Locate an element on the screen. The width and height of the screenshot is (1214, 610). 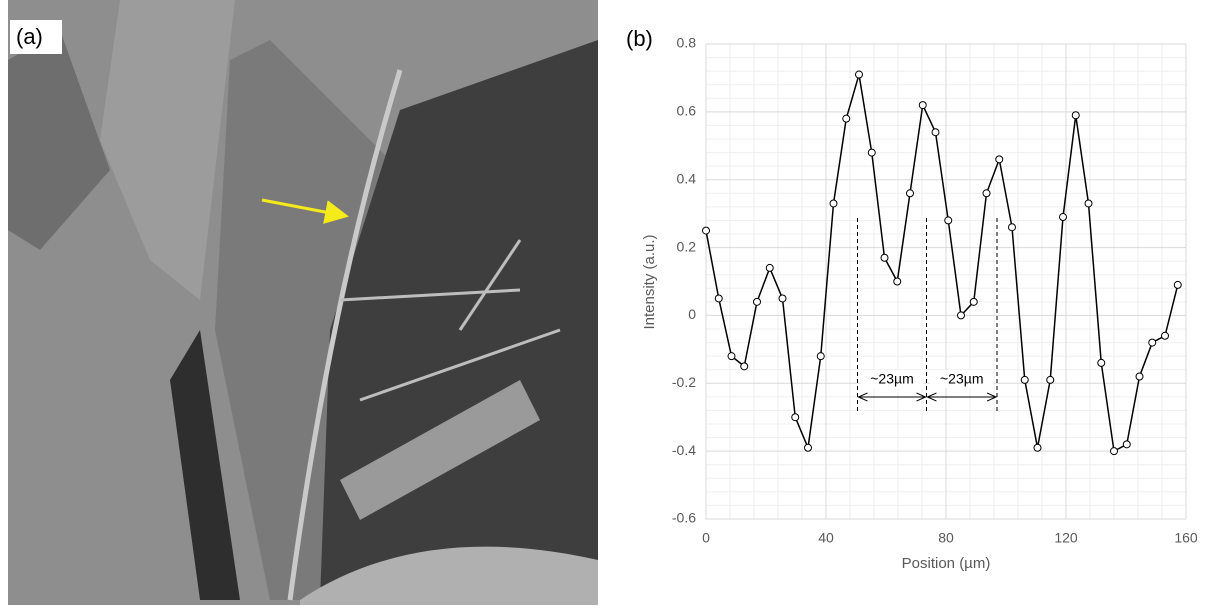
x-axis-label: Position (µm) is located at coordinates (946, 563).